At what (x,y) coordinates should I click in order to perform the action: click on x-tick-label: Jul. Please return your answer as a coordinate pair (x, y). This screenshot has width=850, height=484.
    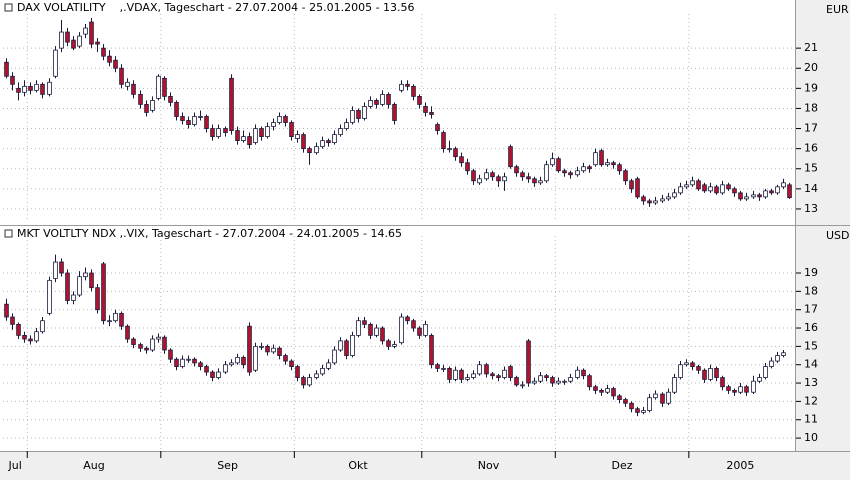
    Looking at the image, I should click on (14, 465).